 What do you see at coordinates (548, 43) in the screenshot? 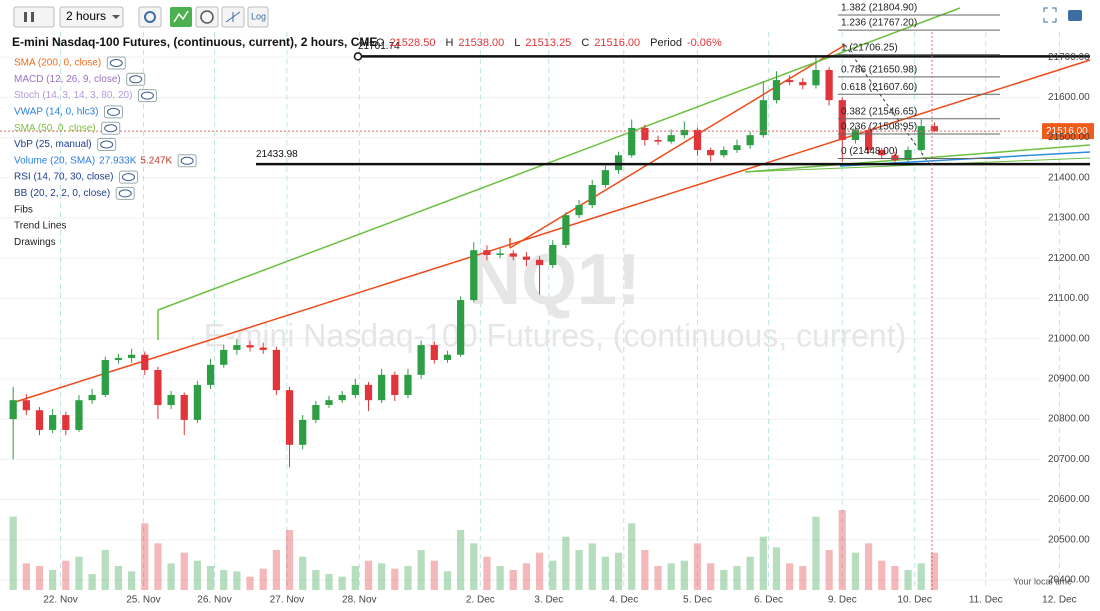
I see `ohlc-value: 21513.25` at bounding box center [548, 43].